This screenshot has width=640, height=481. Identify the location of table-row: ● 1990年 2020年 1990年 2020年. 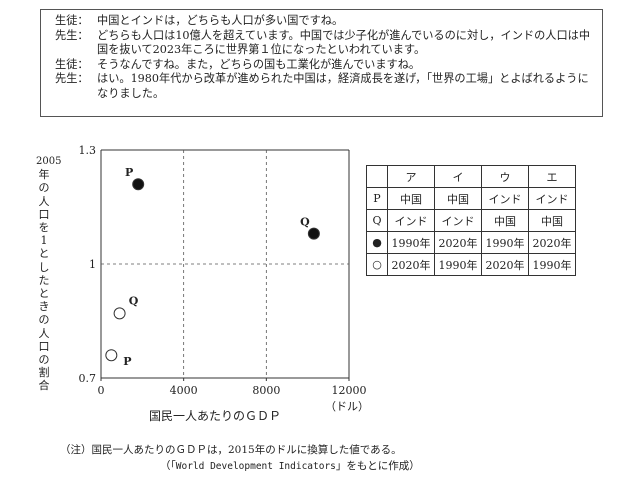
(471, 242).